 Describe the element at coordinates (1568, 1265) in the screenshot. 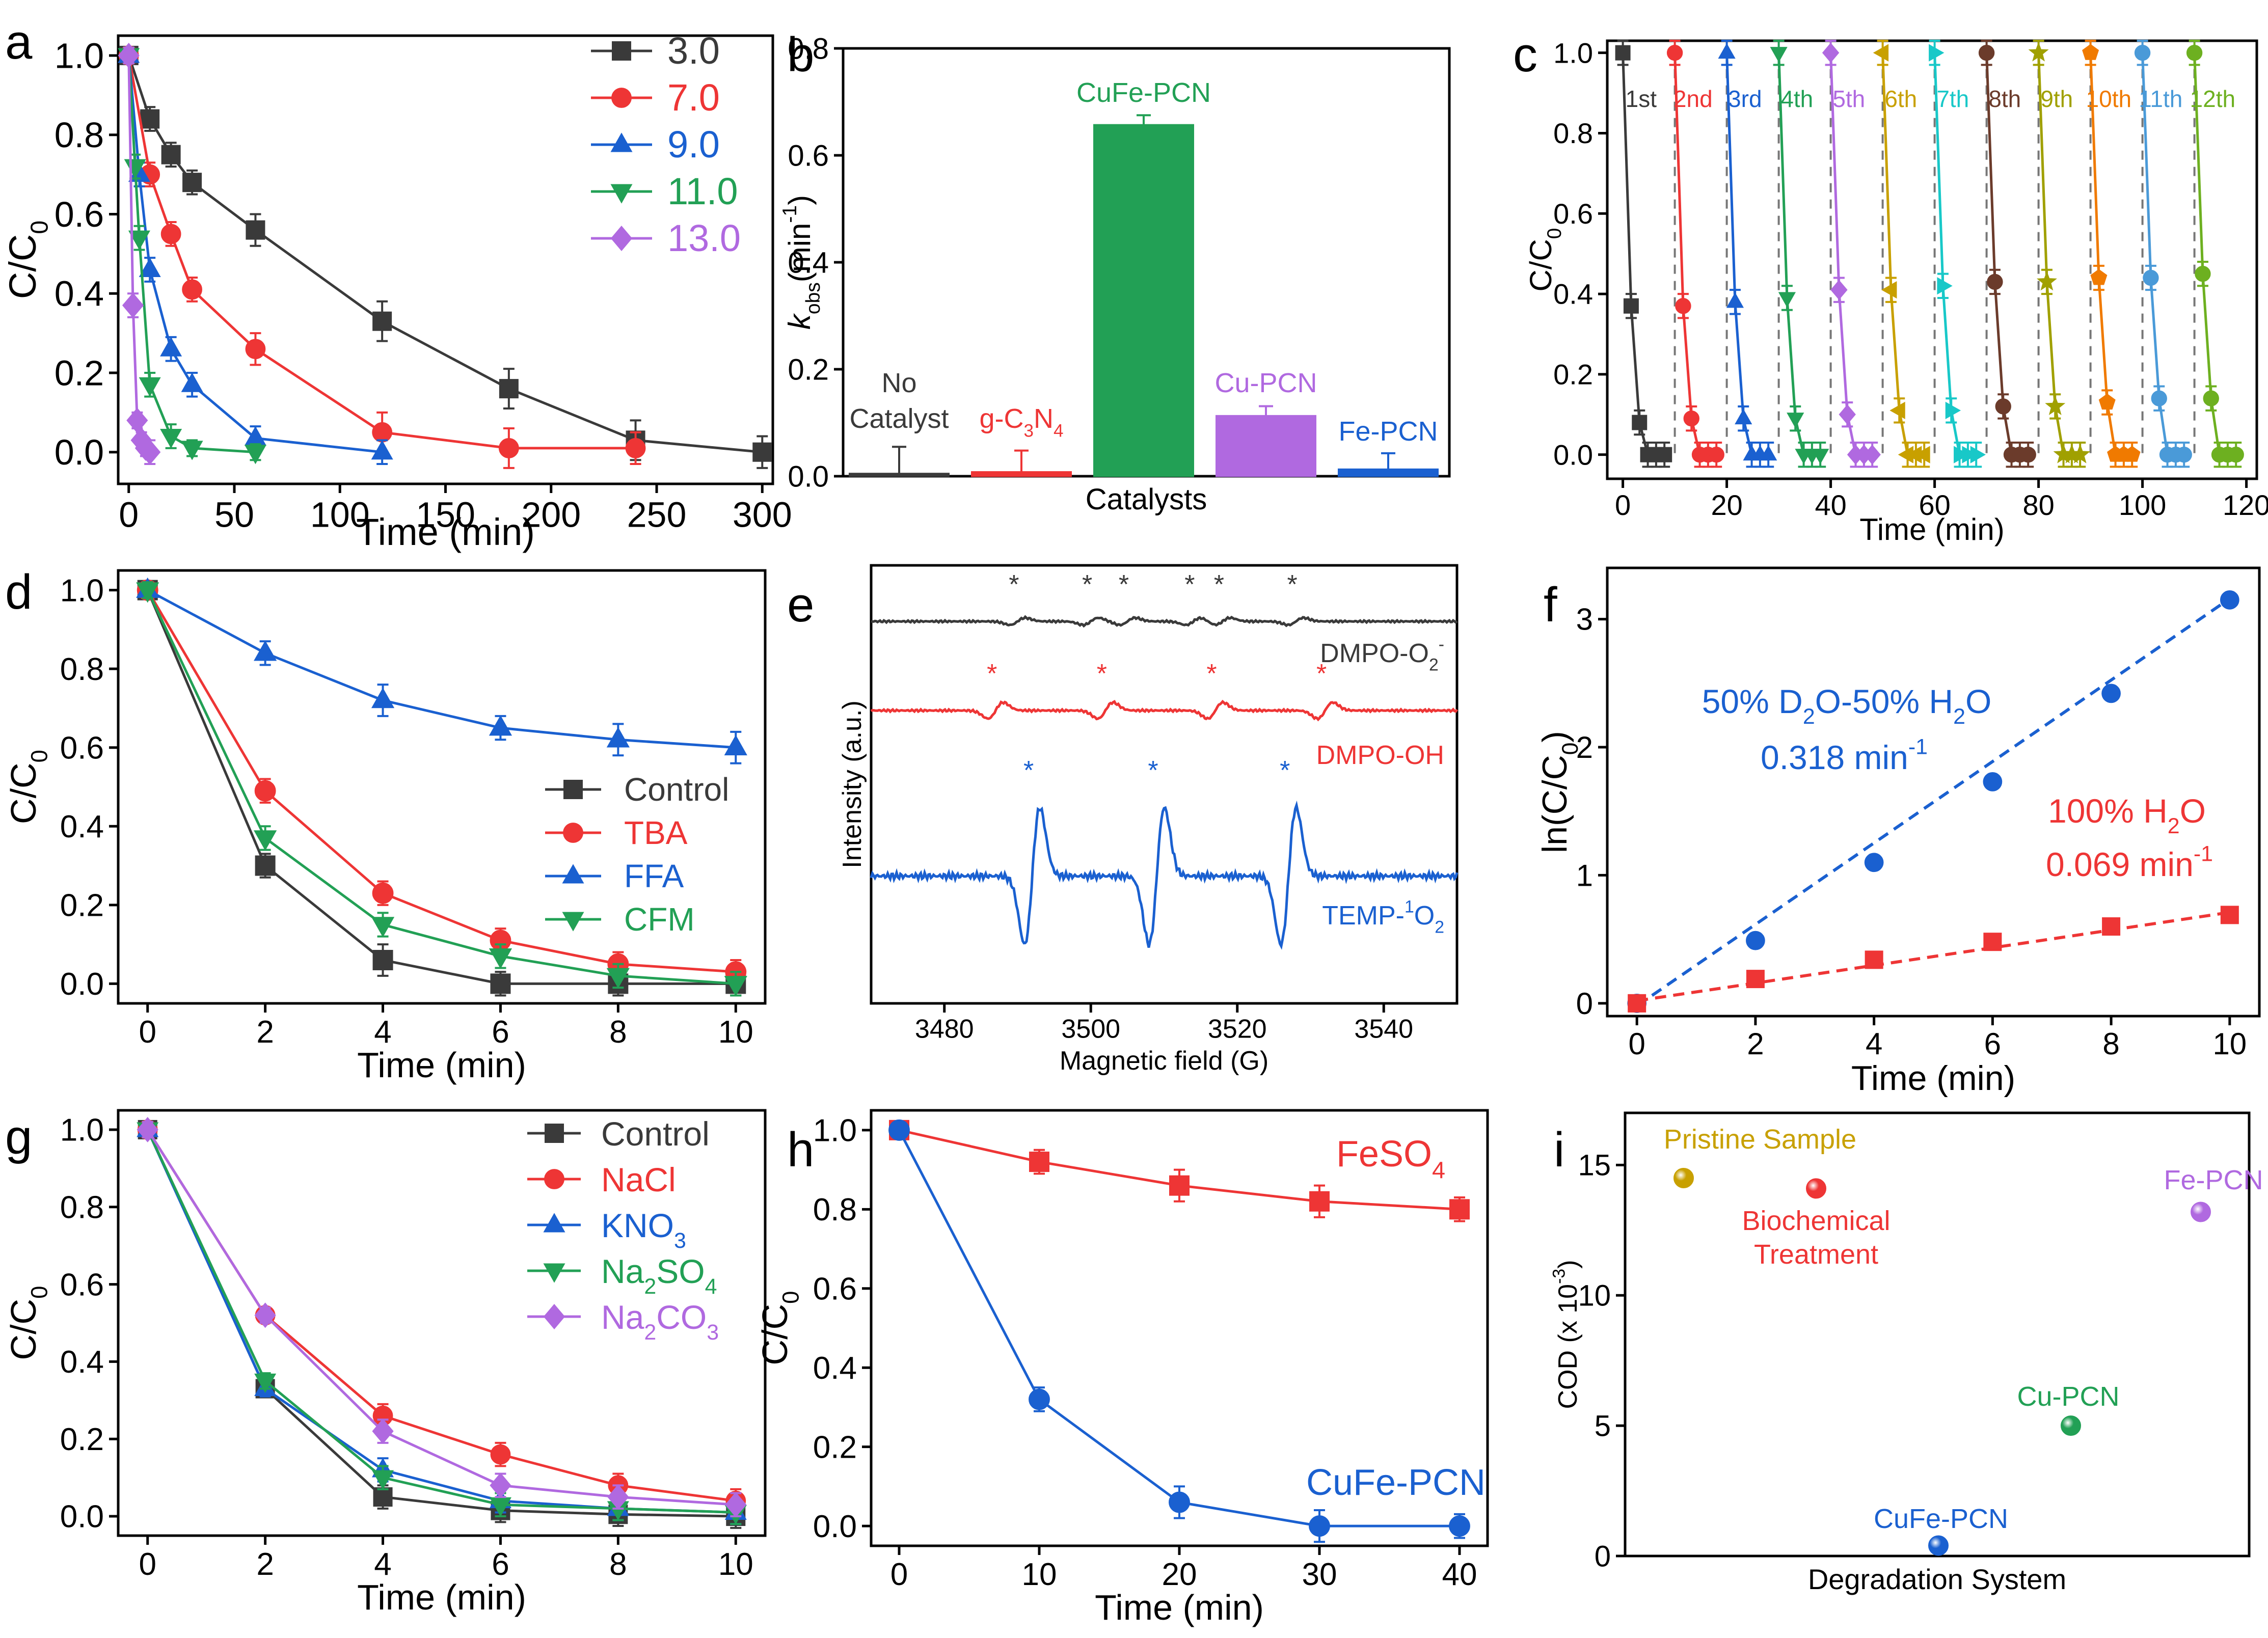

I see `label-part: )` at that location.